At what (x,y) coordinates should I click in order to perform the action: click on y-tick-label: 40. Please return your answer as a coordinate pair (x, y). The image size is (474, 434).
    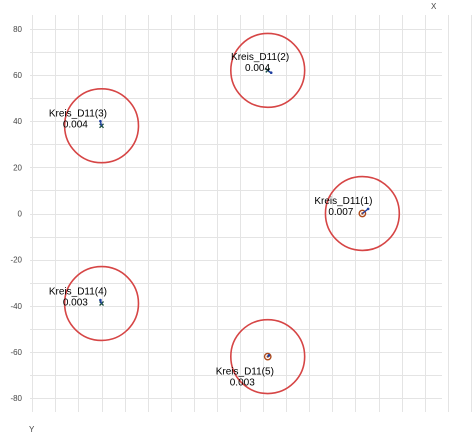
    Looking at the image, I should click on (17, 121).